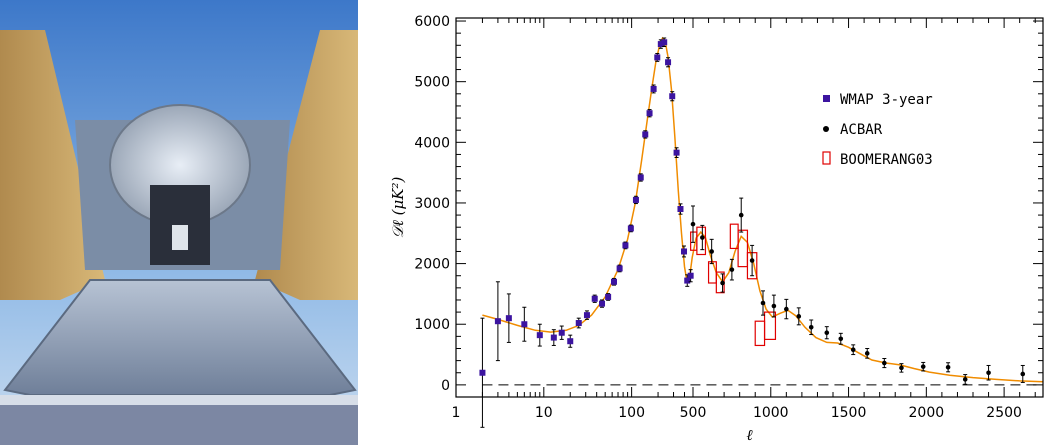  What do you see at coordinates (398, 208) in the screenshot?
I see `y-axis-label: 𝒟ℓ (μK²)` at bounding box center [398, 208].